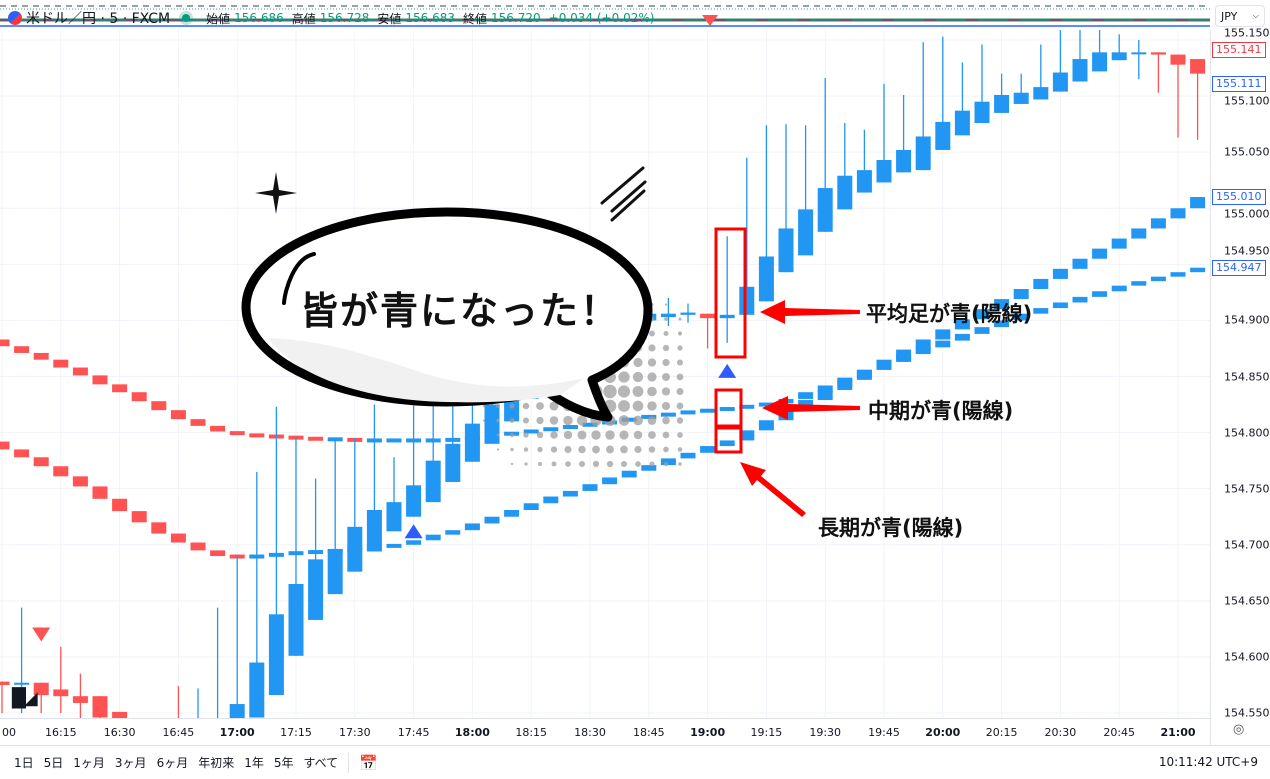 This screenshot has width=1270, height=779. Describe the element at coordinates (389, 18) in the screenshot. I see `low-label: 安値` at that location.